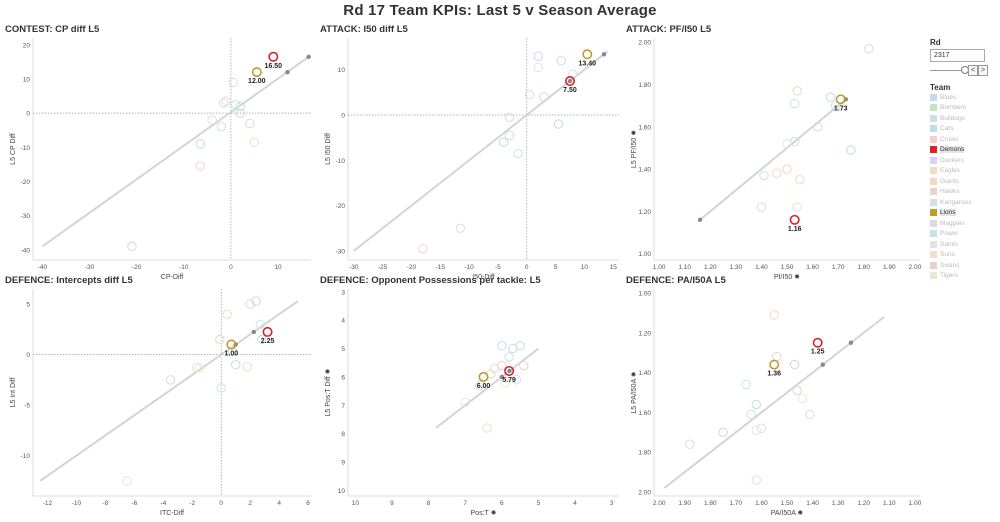 This screenshot has height=522, width=1000. What do you see at coordinates (964, 139) in the screenshot?
I see `legend-item-crows: Crows` at bounding box center [964, 139].